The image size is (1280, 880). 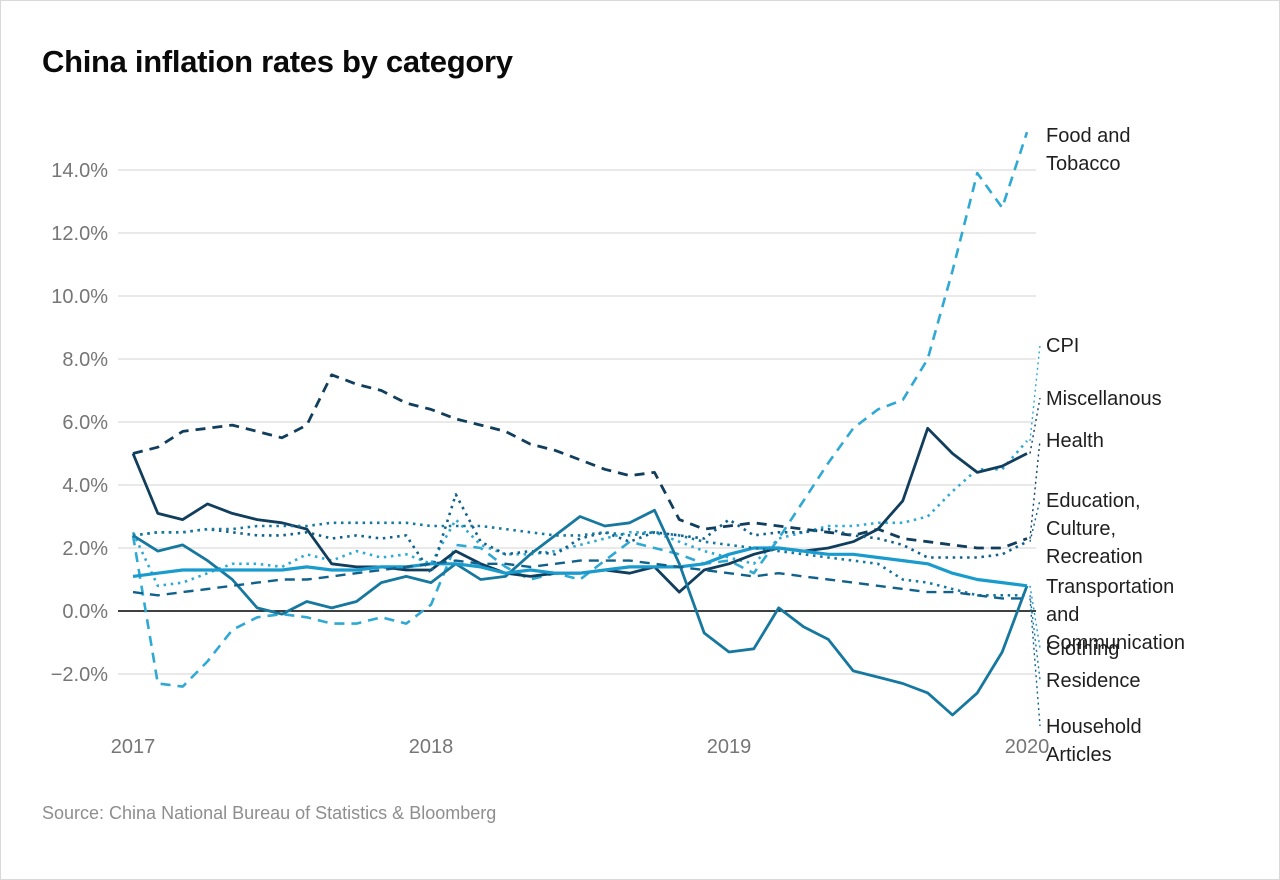 What do you see at coordinates (1094, 741) in the screenshot?
I see `series-label-household-articles: Household Articles` at bounding box center [1094, 741].